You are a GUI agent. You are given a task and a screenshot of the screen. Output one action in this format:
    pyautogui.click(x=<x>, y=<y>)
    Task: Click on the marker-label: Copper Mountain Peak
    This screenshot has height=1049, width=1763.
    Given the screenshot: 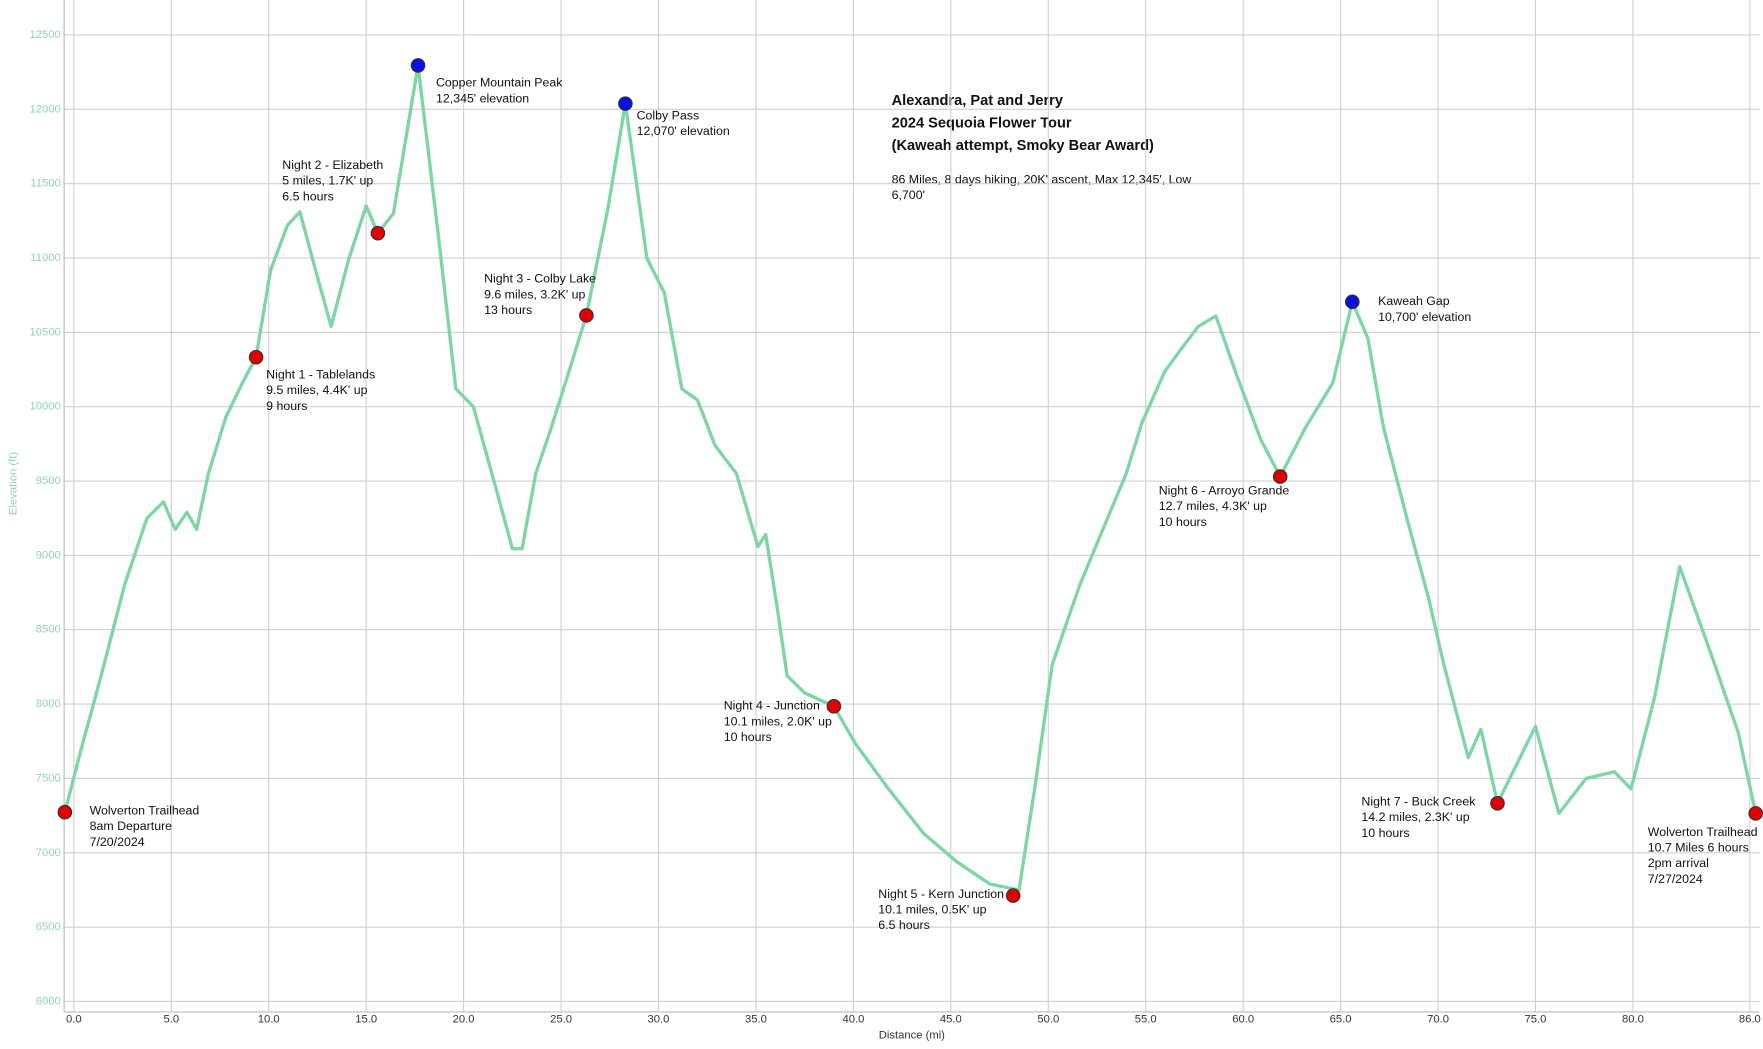 What is the action you would take?
    pyautogui.click(x=499, y=83)
    